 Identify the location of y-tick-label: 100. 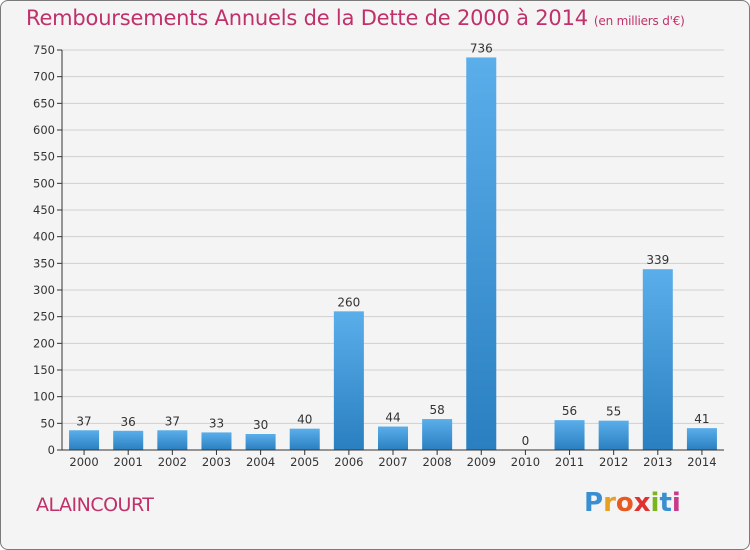
(44, 397).